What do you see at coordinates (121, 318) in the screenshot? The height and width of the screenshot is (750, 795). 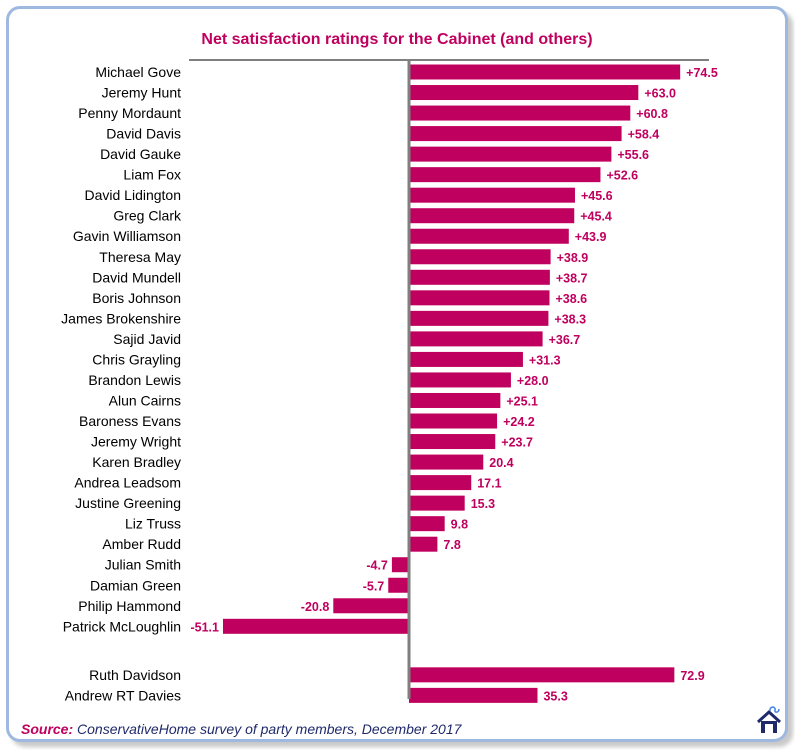 I see `category-label: James Brokenshire` at bounding box center [121, 318].